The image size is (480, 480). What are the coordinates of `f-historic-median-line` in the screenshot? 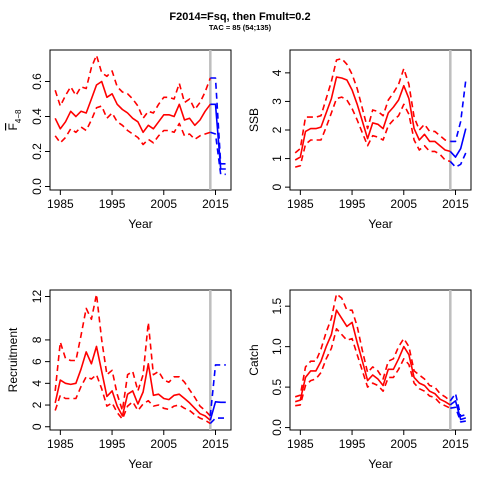 It's located at (132, 107).